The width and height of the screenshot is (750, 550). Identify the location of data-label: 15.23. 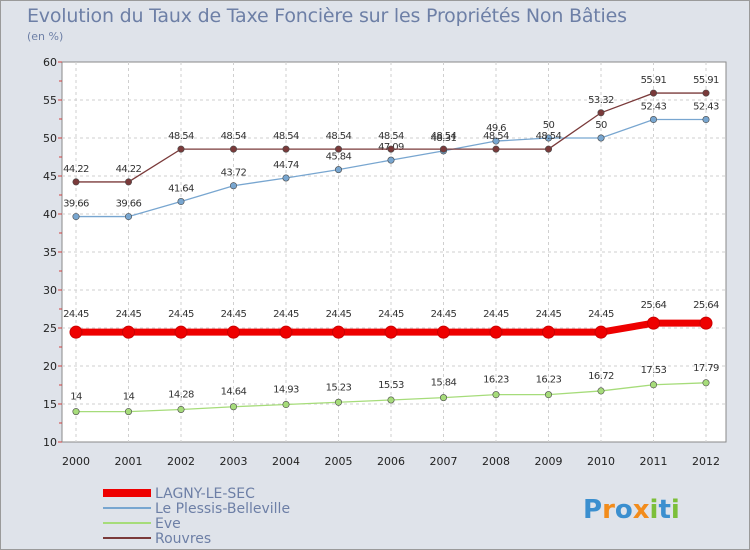
(339, 387).